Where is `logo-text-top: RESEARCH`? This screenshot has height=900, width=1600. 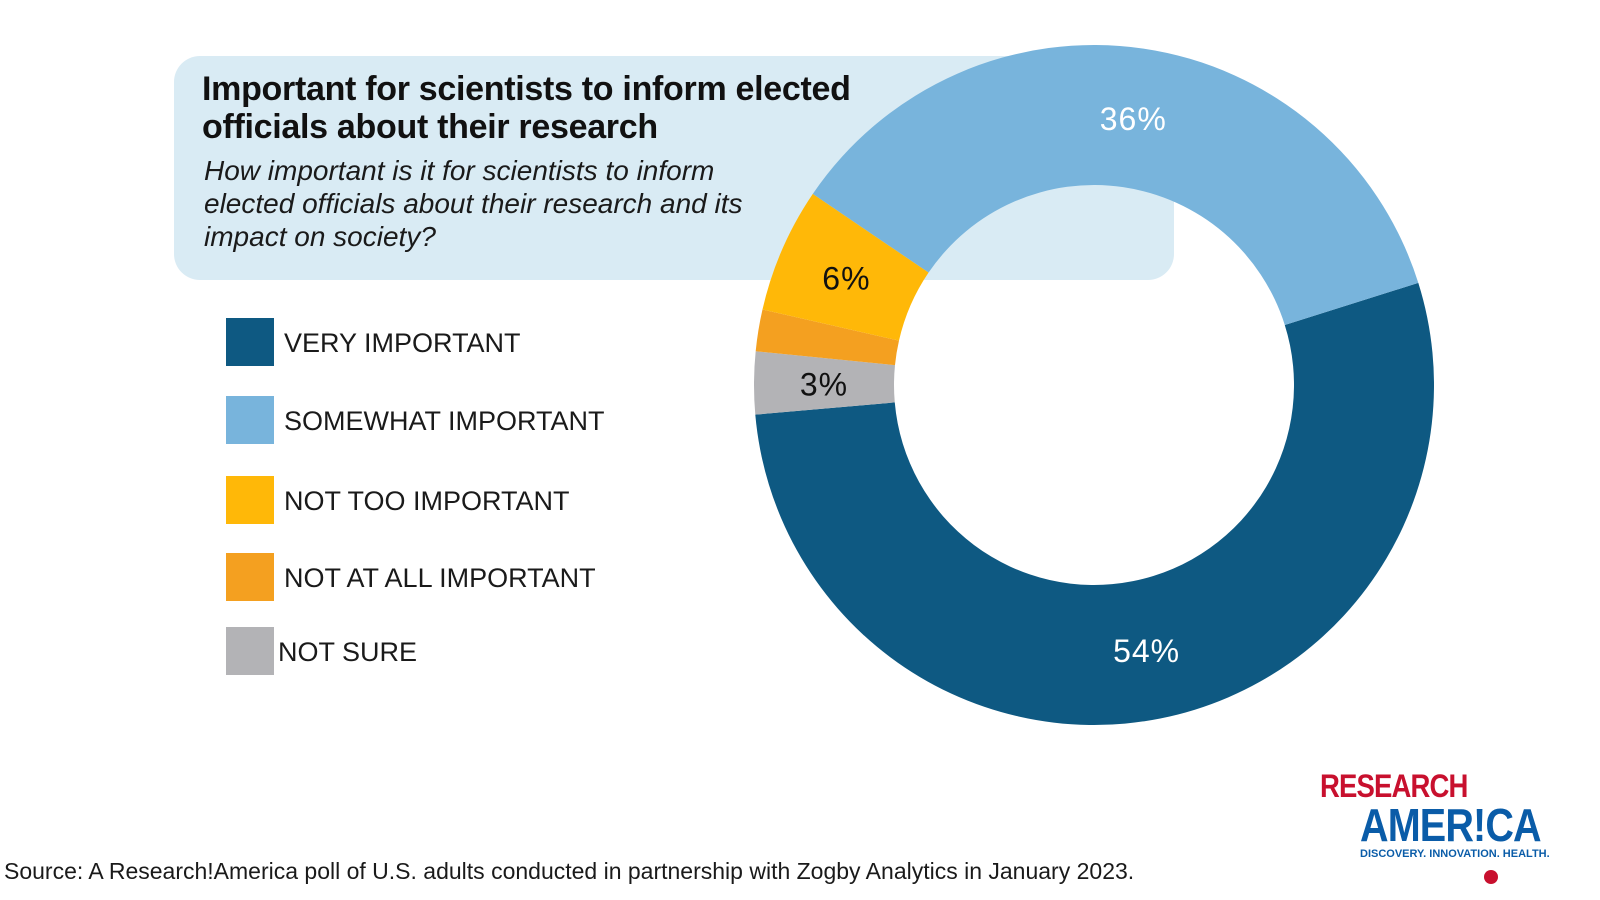 logo-text-top: RESEARCH is located at coordinates (1394, 786).